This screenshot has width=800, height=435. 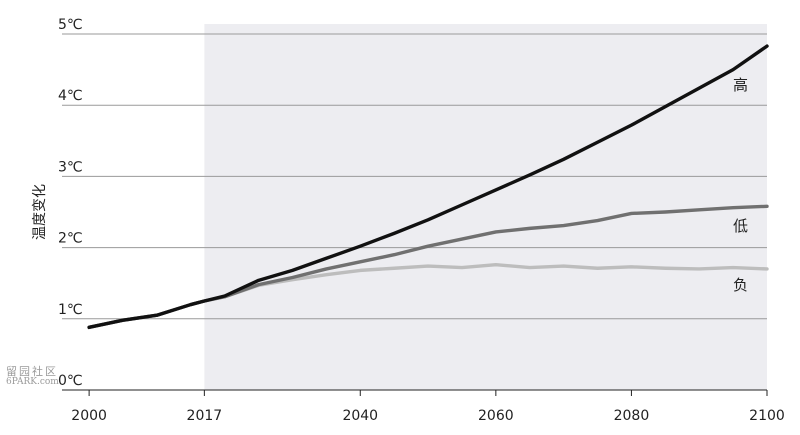 I want to click on series-labels: 负低高, so click(x=740, y=185).